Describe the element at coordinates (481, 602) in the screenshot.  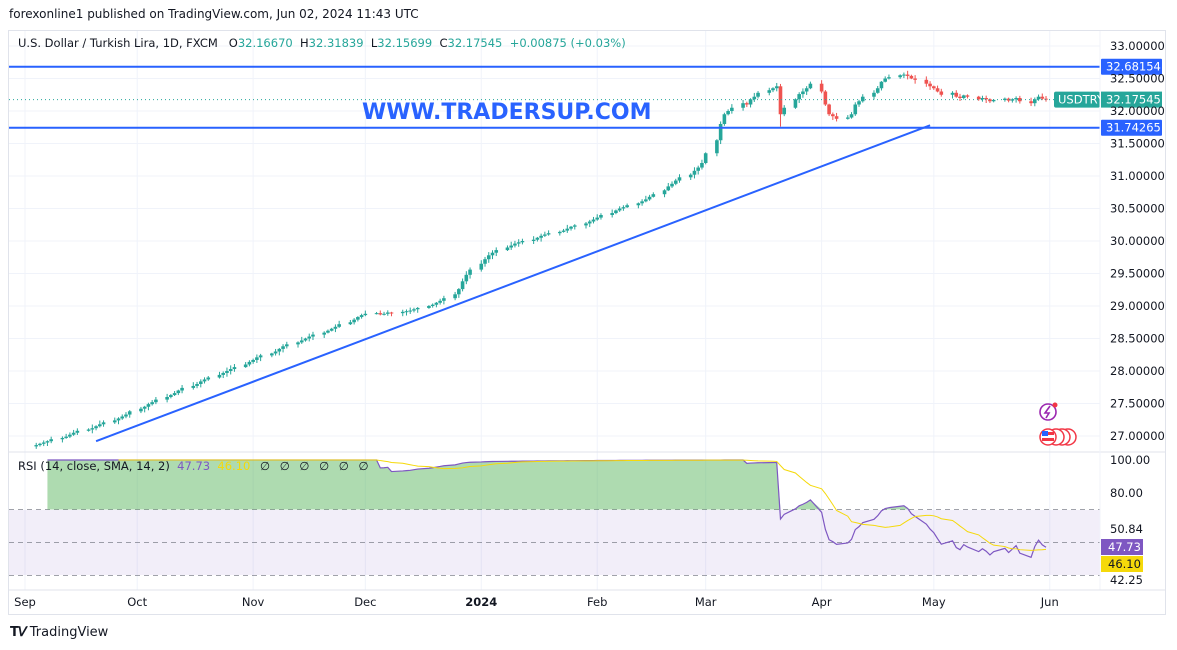
I see `time-tick-label: 2024` at that location.